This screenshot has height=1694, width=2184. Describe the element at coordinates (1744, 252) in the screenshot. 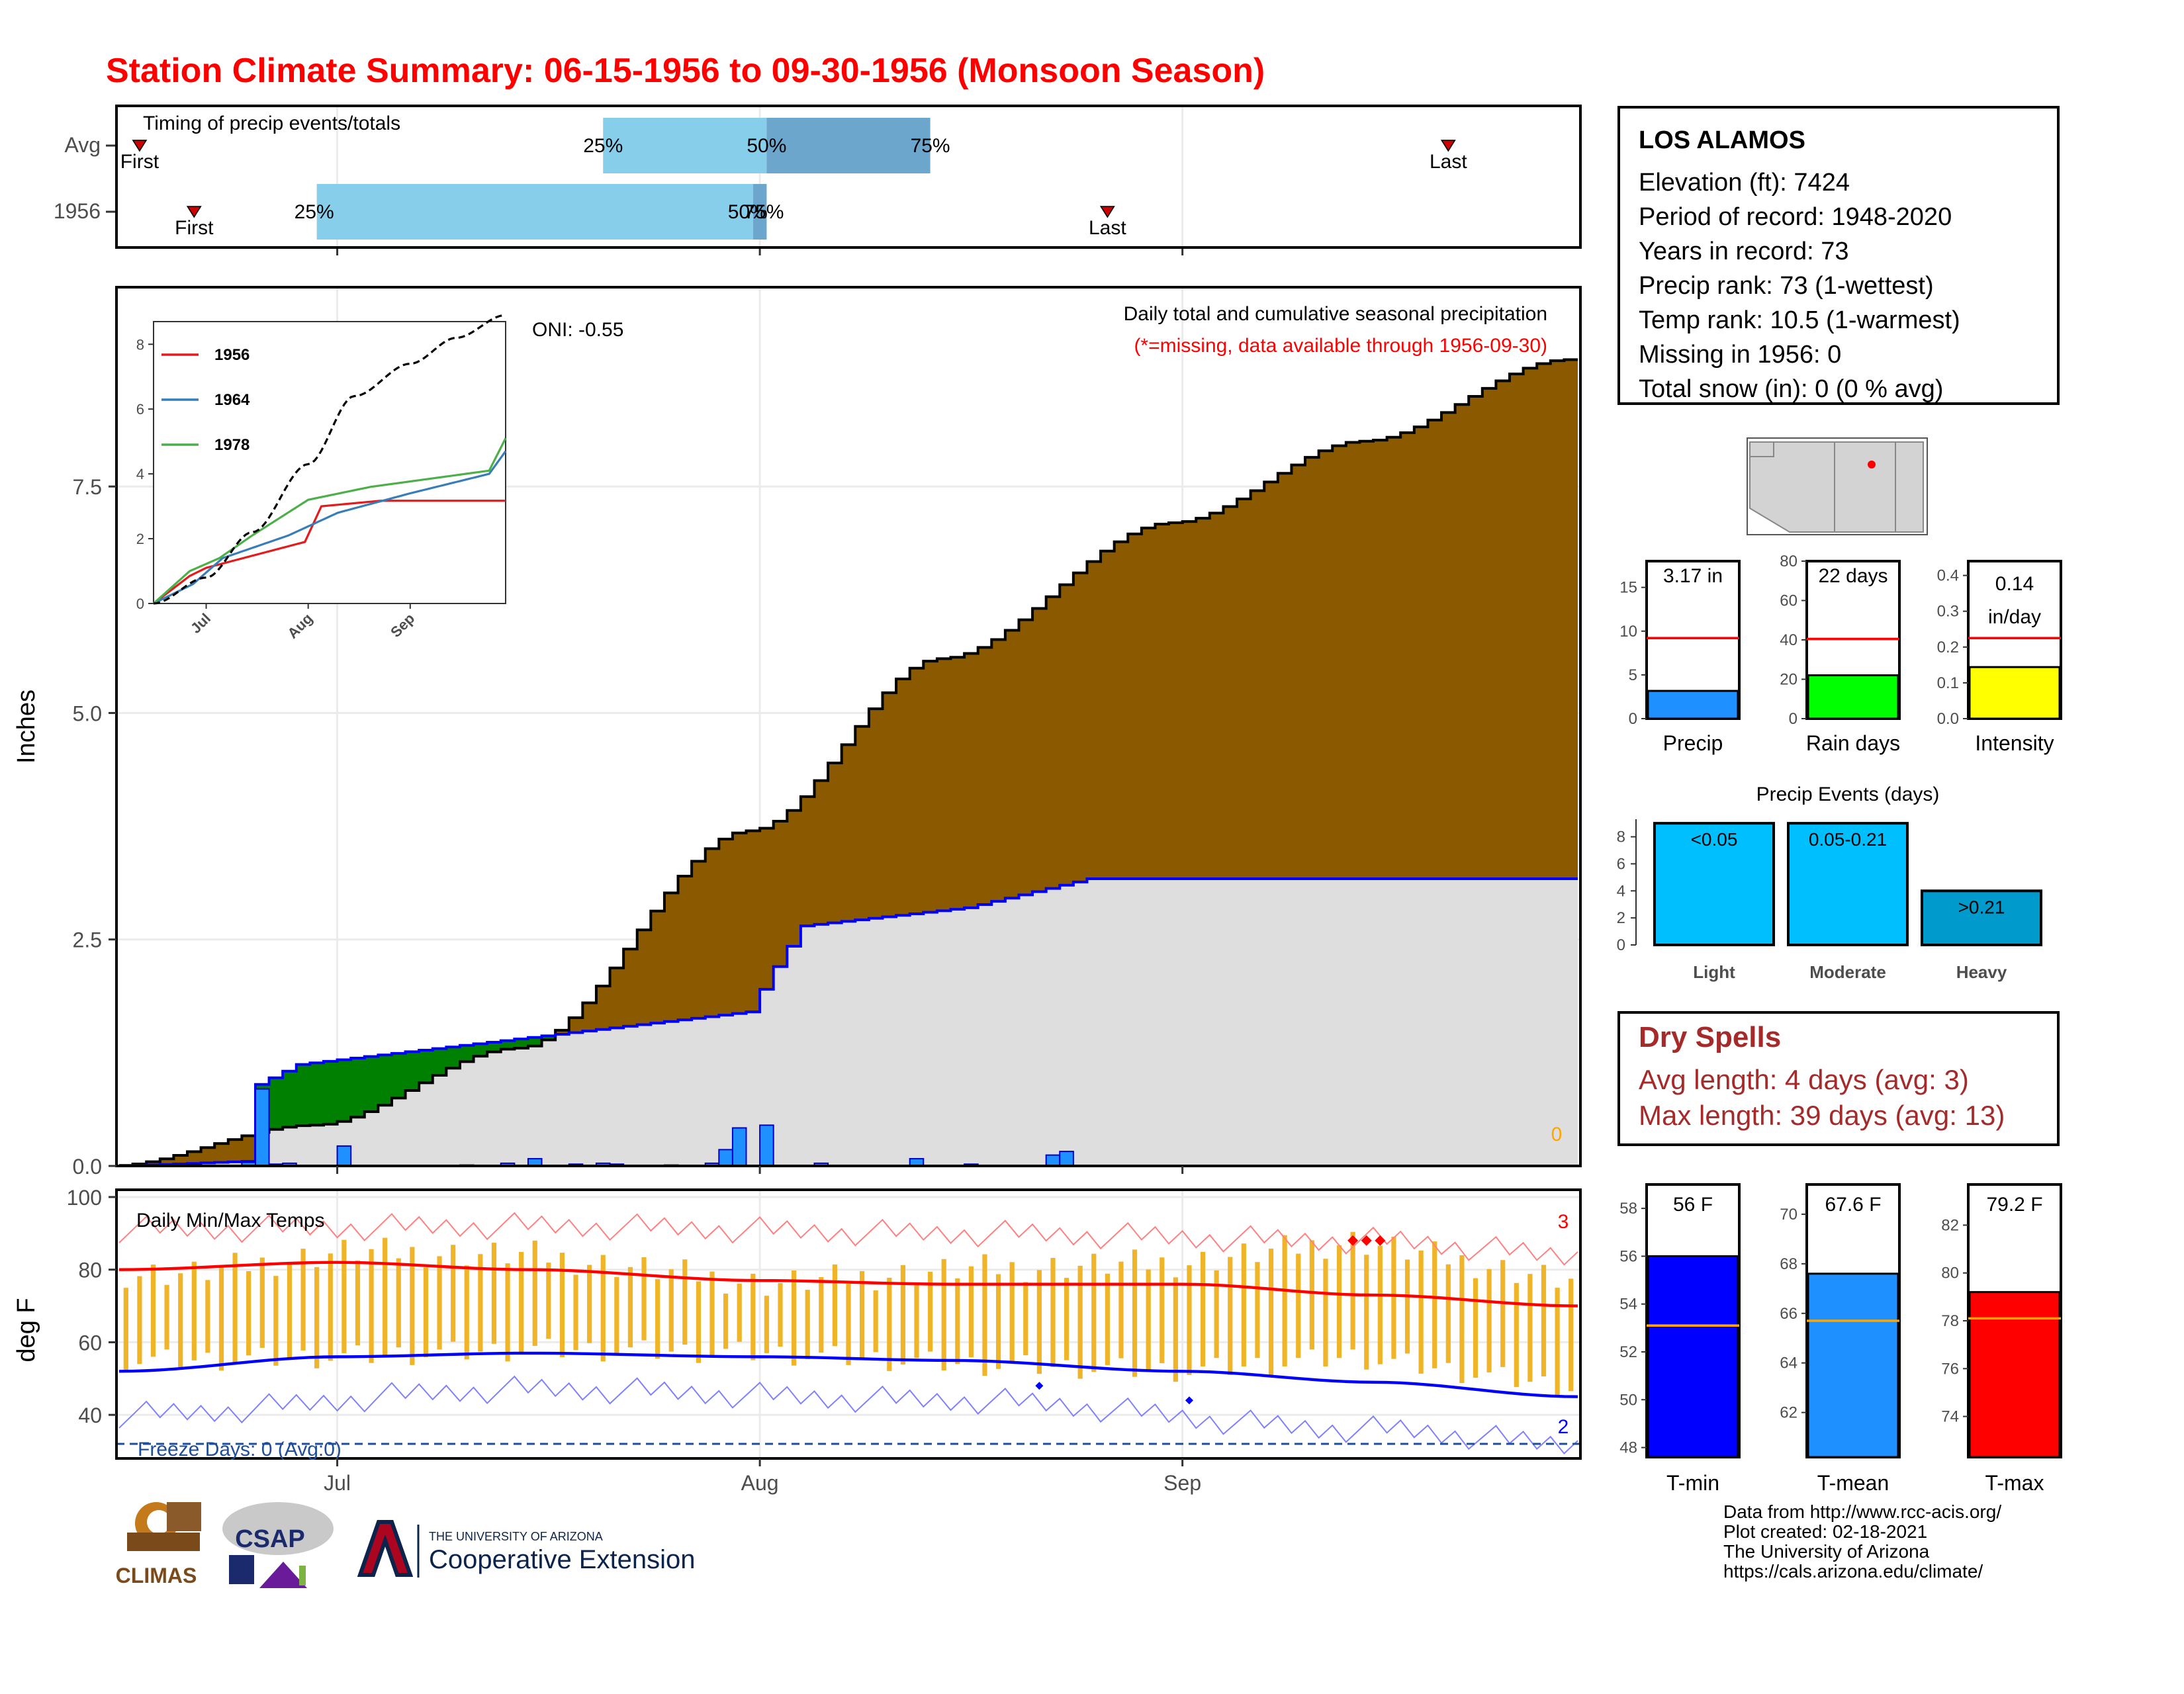

I see `station-years: Years in record: 73` at that location.